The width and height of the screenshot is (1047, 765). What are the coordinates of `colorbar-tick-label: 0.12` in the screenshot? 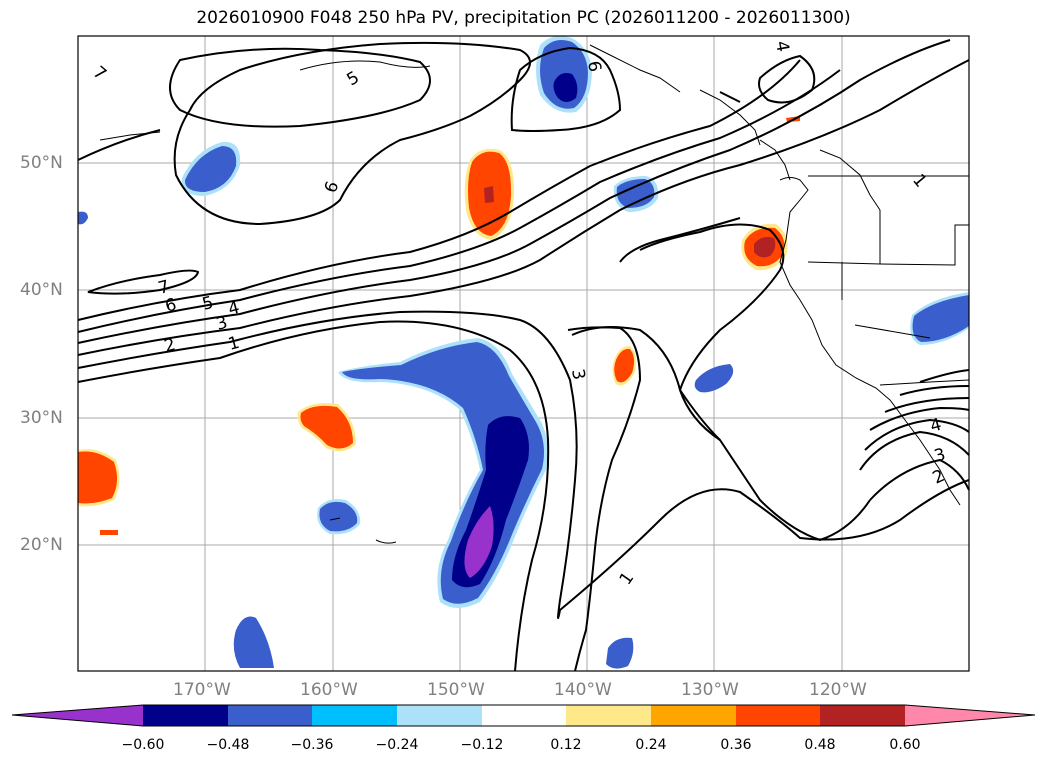 It's located at (566, 745).